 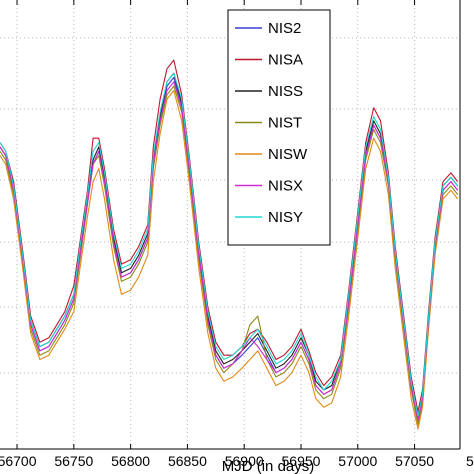 I want to click on x-tick-label: 56700, so click(x=18, y=461).